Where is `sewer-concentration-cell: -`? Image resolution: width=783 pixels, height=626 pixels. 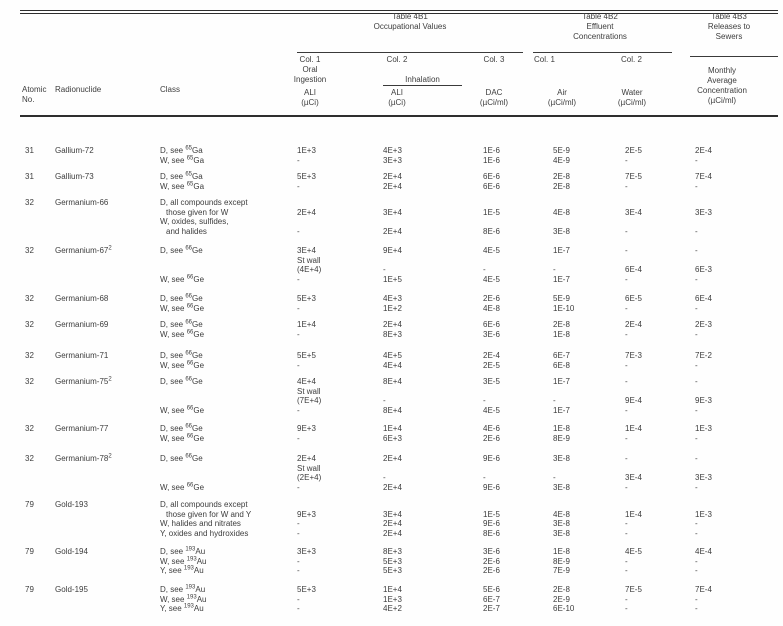 sewer-concentration-cell: - is located at coordinates (696, 308).